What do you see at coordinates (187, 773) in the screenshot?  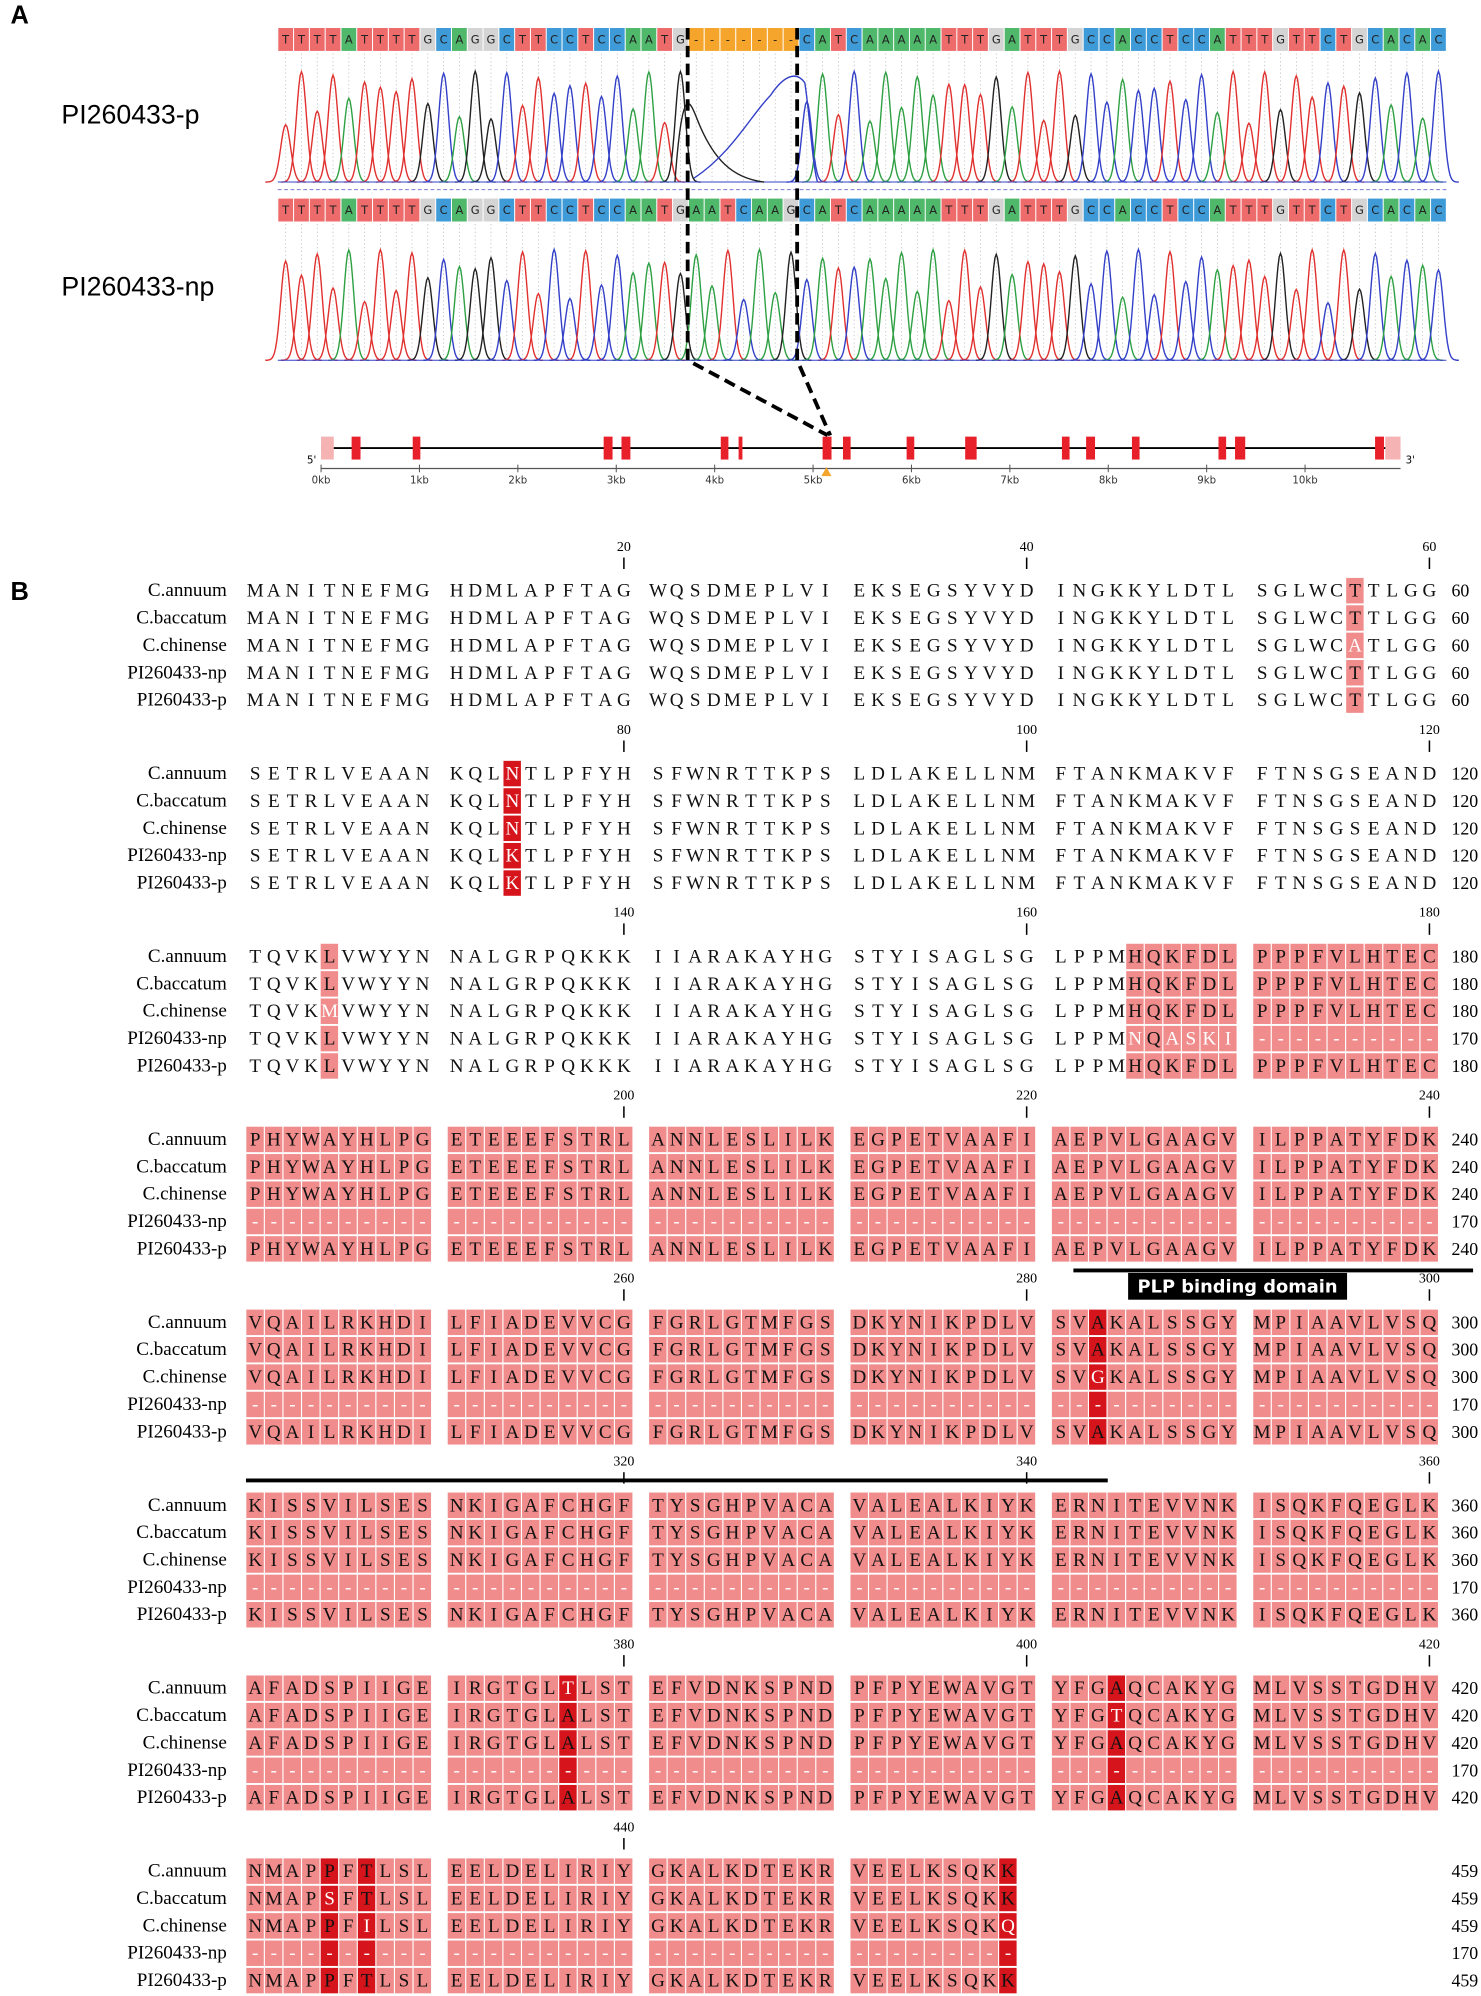 I see `sequence-name: C.annuum` at bounding box center [187, 773].